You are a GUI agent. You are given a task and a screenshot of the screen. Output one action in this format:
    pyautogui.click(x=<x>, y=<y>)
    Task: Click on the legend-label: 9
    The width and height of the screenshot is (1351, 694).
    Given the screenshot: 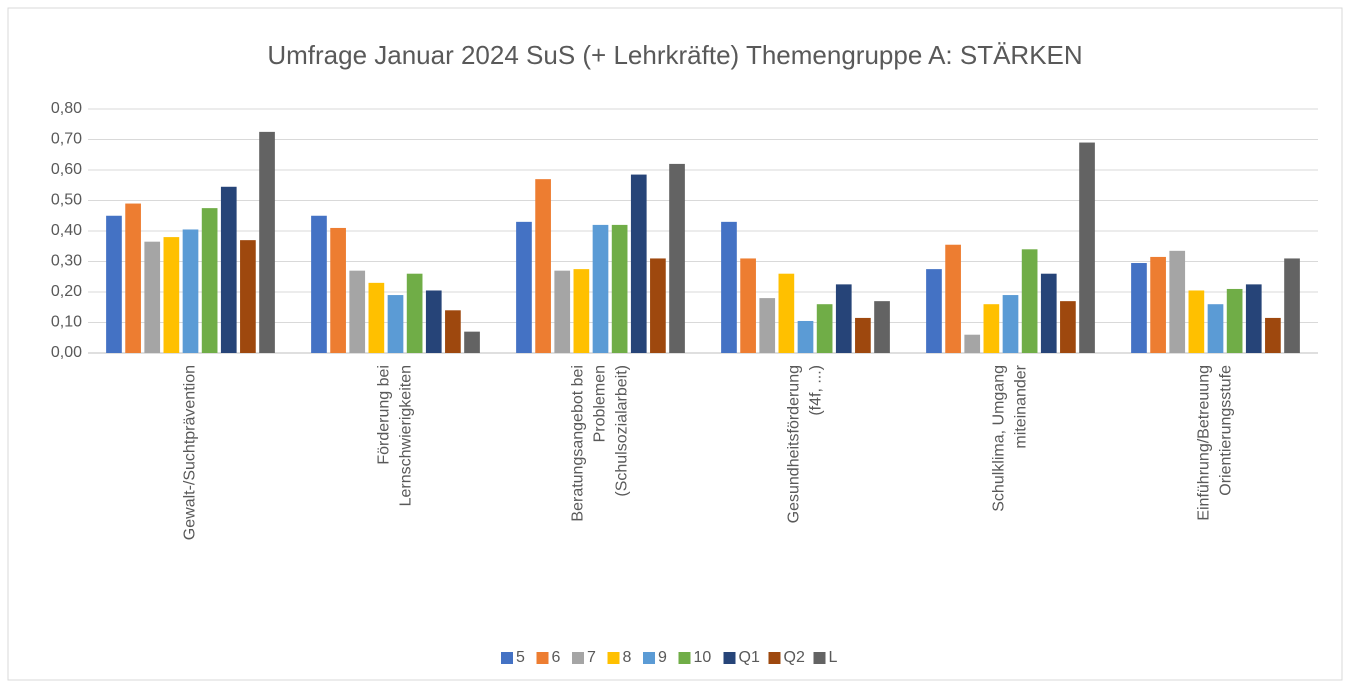 What is the action you would take?
    pyautogui.click(x=662, y=657)
    